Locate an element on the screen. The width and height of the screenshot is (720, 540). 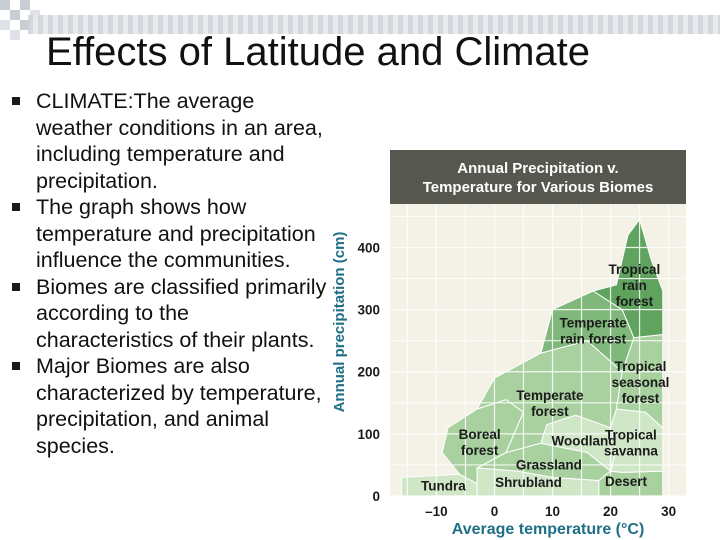
title-decoration-bar is located at coordinates (374, 24).